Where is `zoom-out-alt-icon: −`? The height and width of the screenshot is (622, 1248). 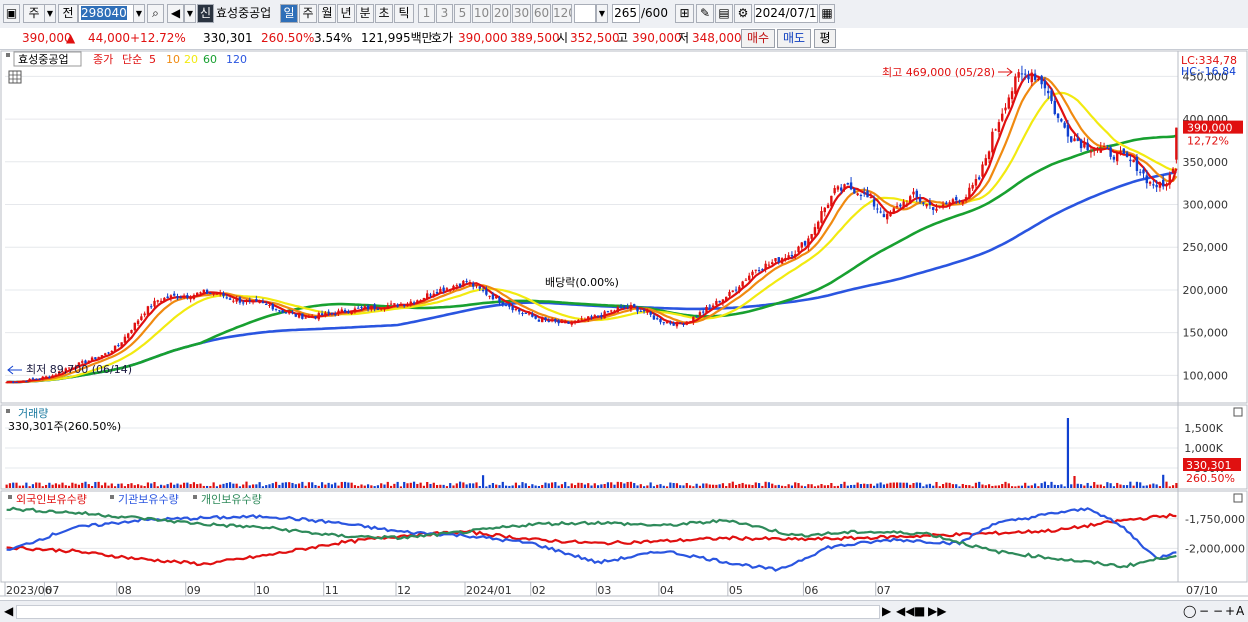
zoom-out-alt-icon: − is located at coordinates (1218, 611).